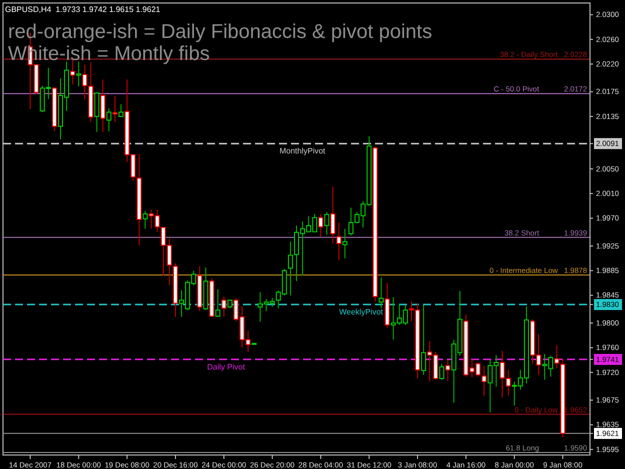  What do you see at coordinates (220, 32) in the screenshot?
I see `annotation: red-orange-ish = Daily Fibonaccis & pivot points` at bounding box center [220, 32].